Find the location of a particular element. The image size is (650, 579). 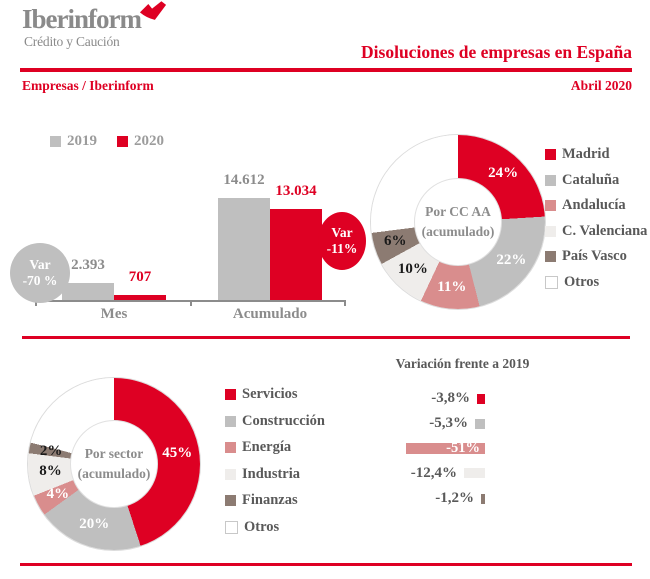

slice-label-Construcción: 20% is located at coordinates (94, 523).